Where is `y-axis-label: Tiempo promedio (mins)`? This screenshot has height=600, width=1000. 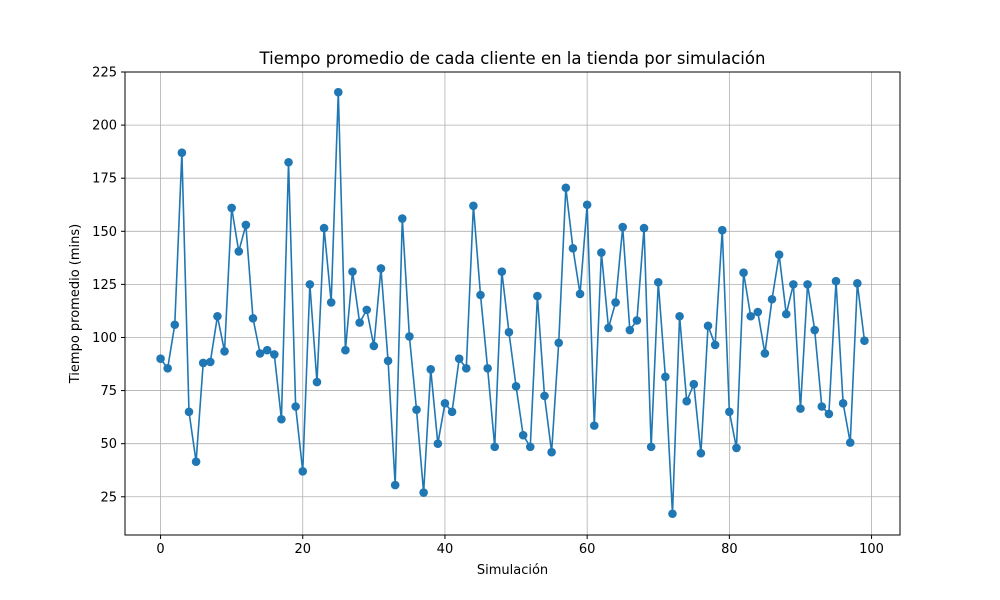
y-axis-label: Tiempo promedio (mins) is located at coordinates (75, 304).